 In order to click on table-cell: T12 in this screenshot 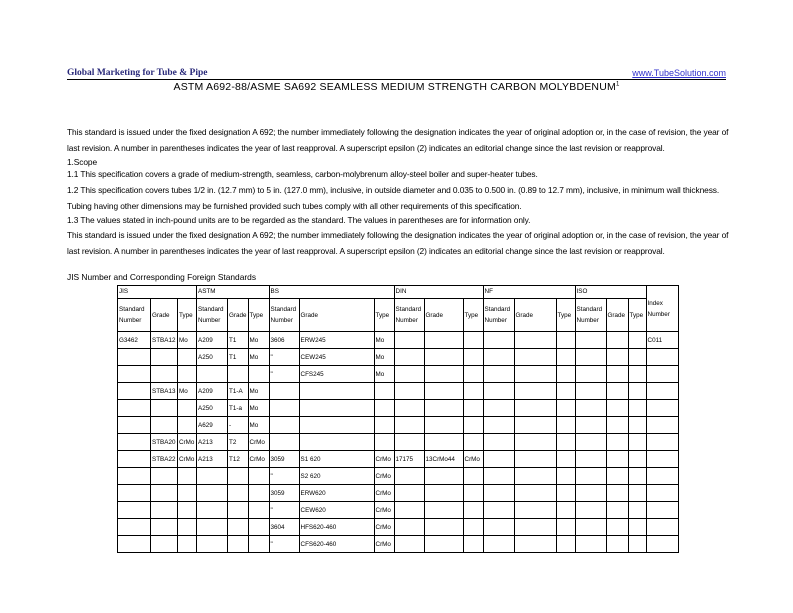, I will do `click(238, 459)`.